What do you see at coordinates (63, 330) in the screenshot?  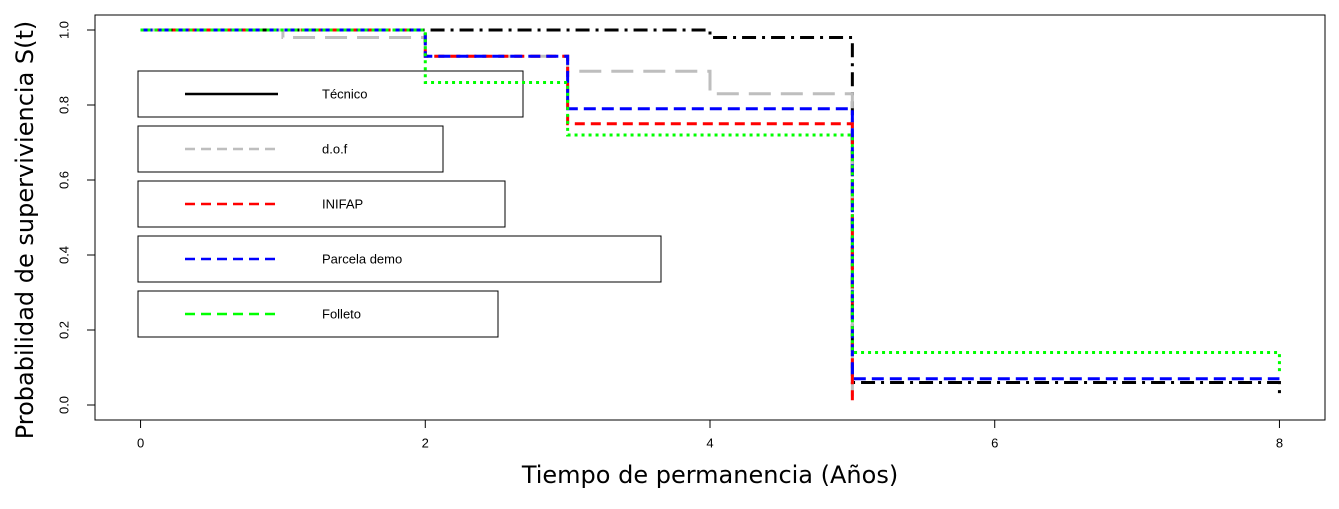 I see `y-tick-label: 0.2` at bounding box center [63, 330].